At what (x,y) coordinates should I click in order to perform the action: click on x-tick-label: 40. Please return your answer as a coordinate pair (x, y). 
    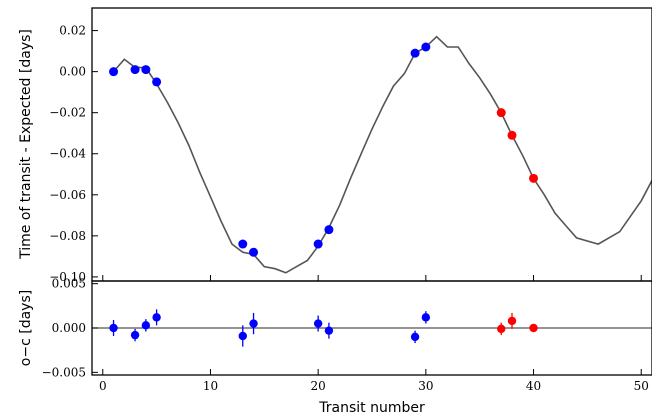
    Looking at the image, I should click on (533, 386).